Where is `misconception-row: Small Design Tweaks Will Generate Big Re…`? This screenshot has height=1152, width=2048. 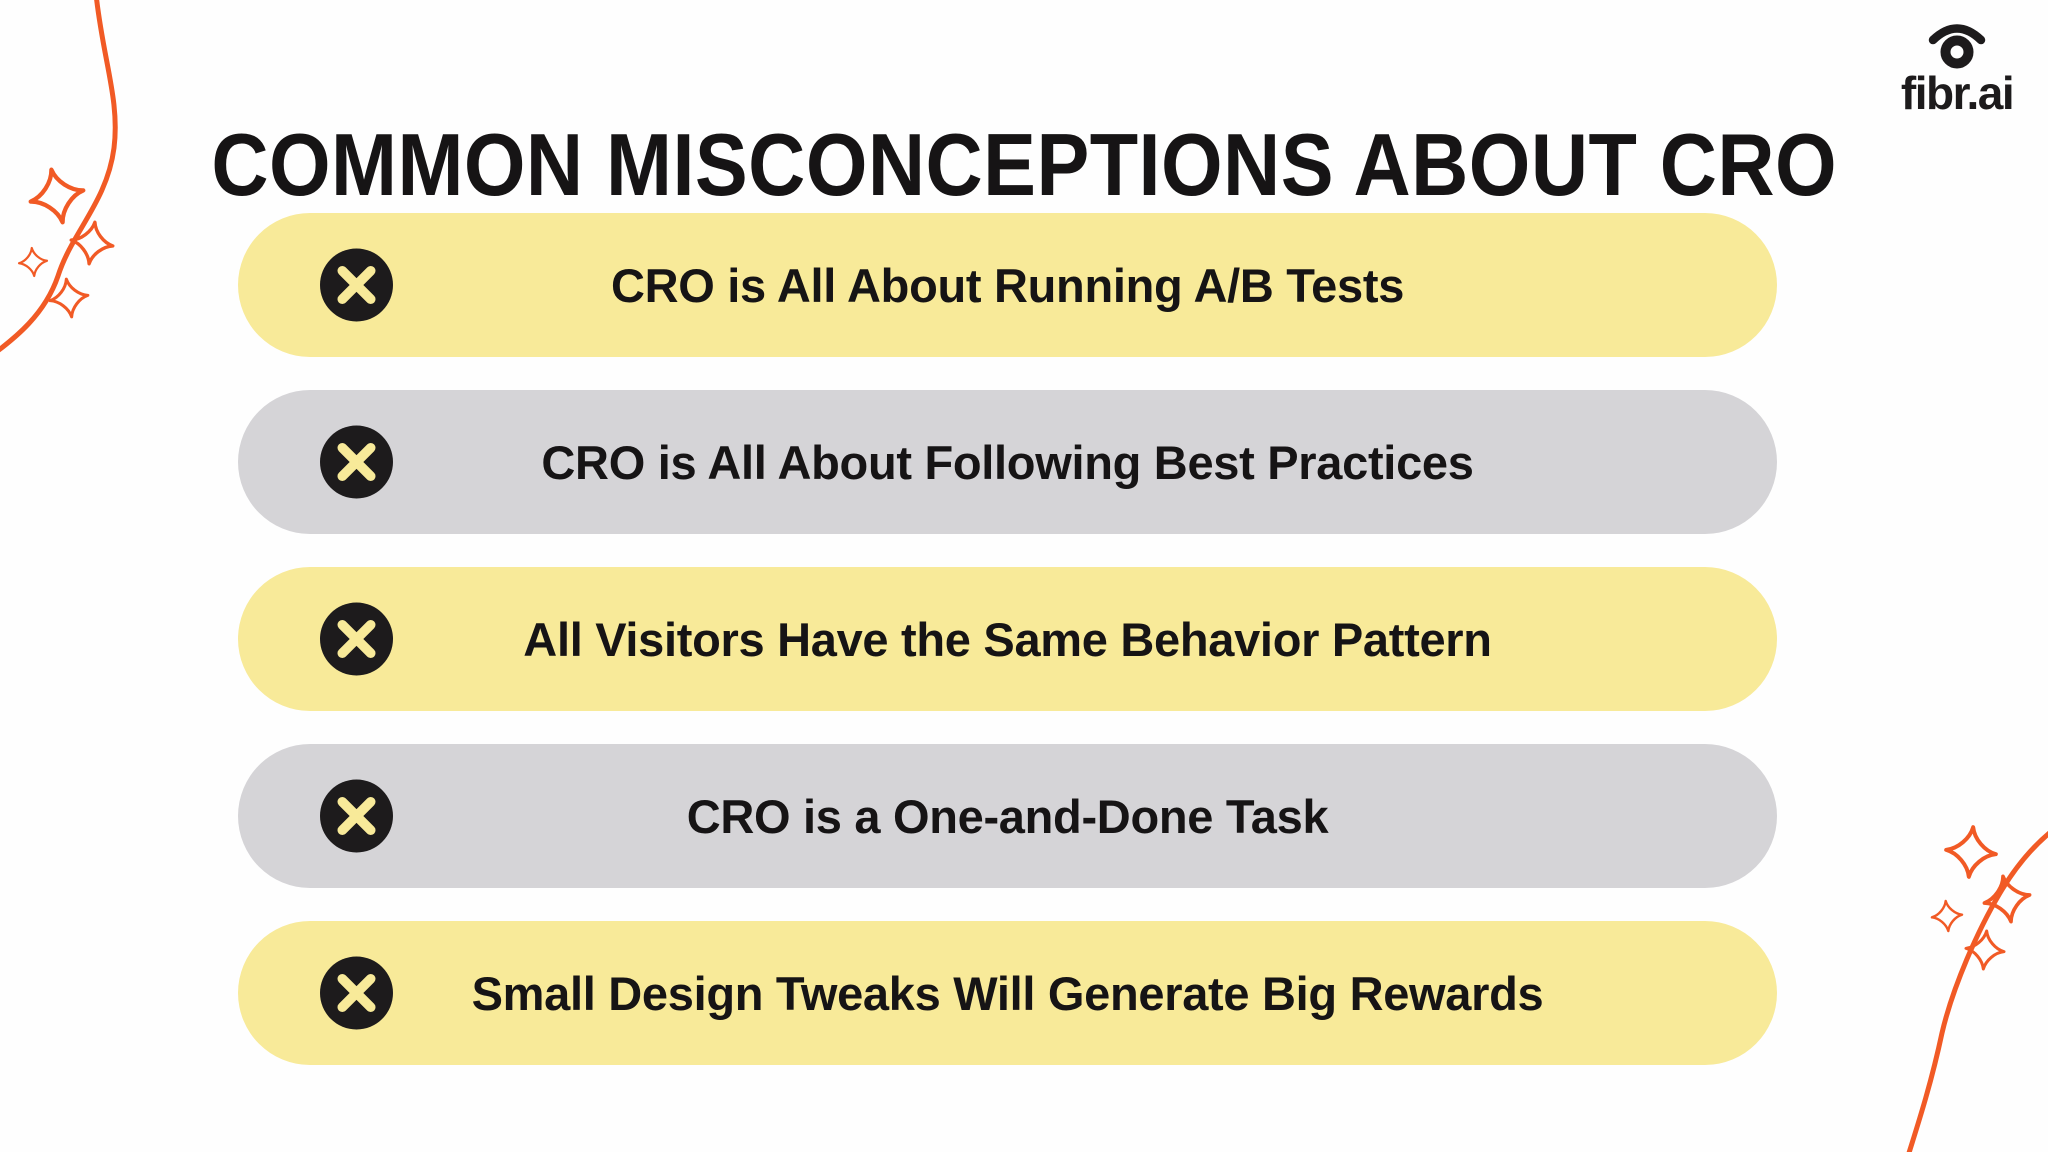
misconception-row: Small Design Tweaks Will Generate Big Re… is located at coordinates (1007, 993).